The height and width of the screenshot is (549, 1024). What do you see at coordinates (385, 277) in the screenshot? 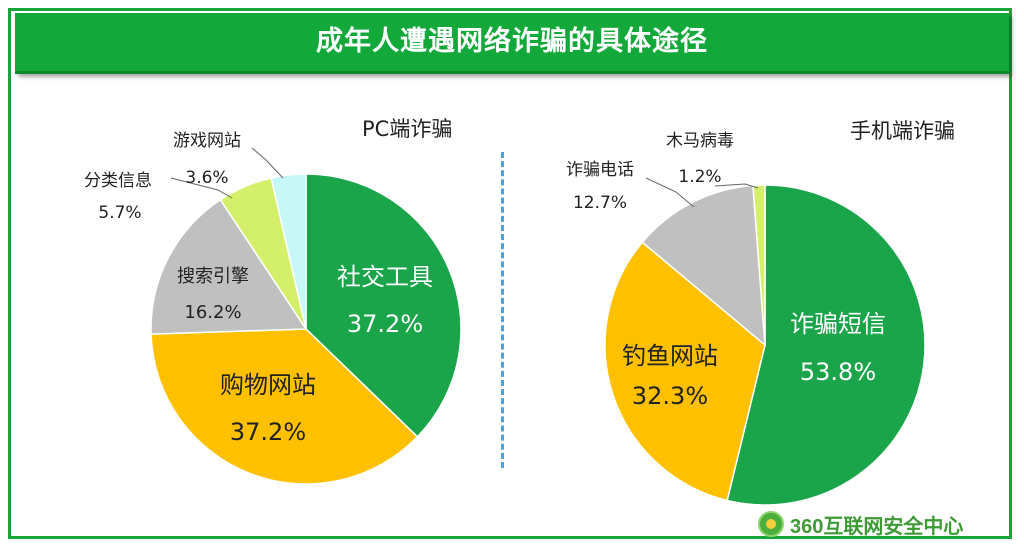
I see `slice-label: 社交工具` at bounding box center [385, 277].